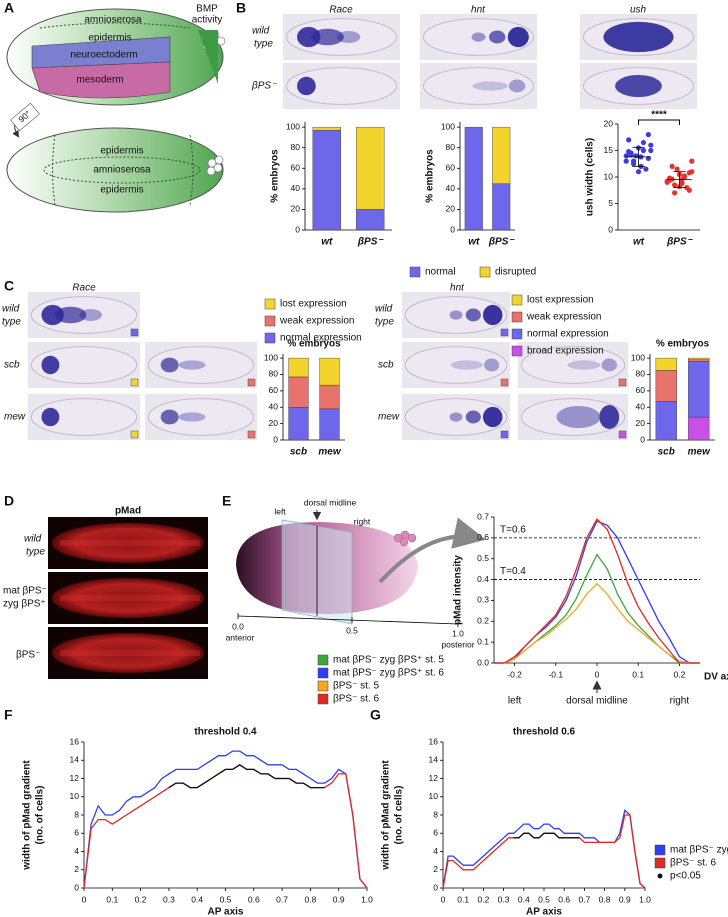 This screenshot has width=728, height=917. Describe the element at coordinates (544, 899) in the screenshot. I see `x-tick-label: 0.5` at that location.